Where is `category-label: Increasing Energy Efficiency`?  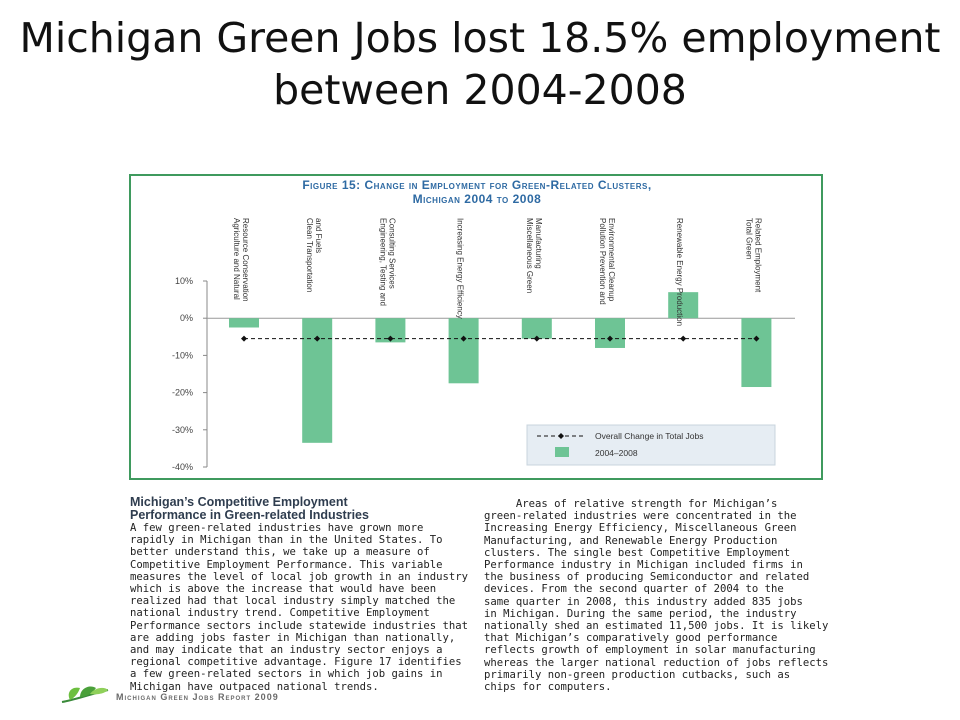 category-label: Increasing Energy Efficiency is located at coordinates (460, 268).